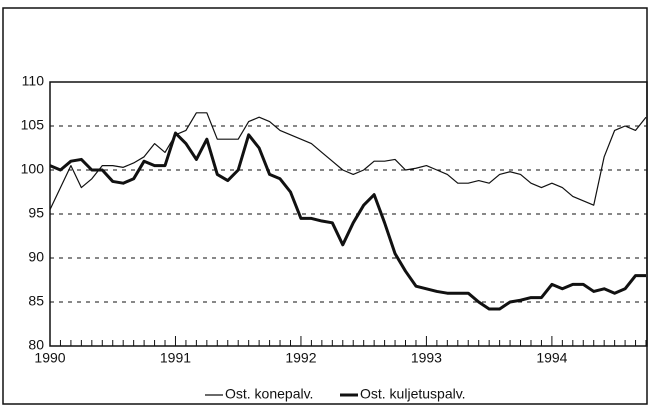 This screenshot has height=406, width=649. Describe the element at coordinates (33, 169) in the screenshot. I see `y-tick-label: 100` at that location.